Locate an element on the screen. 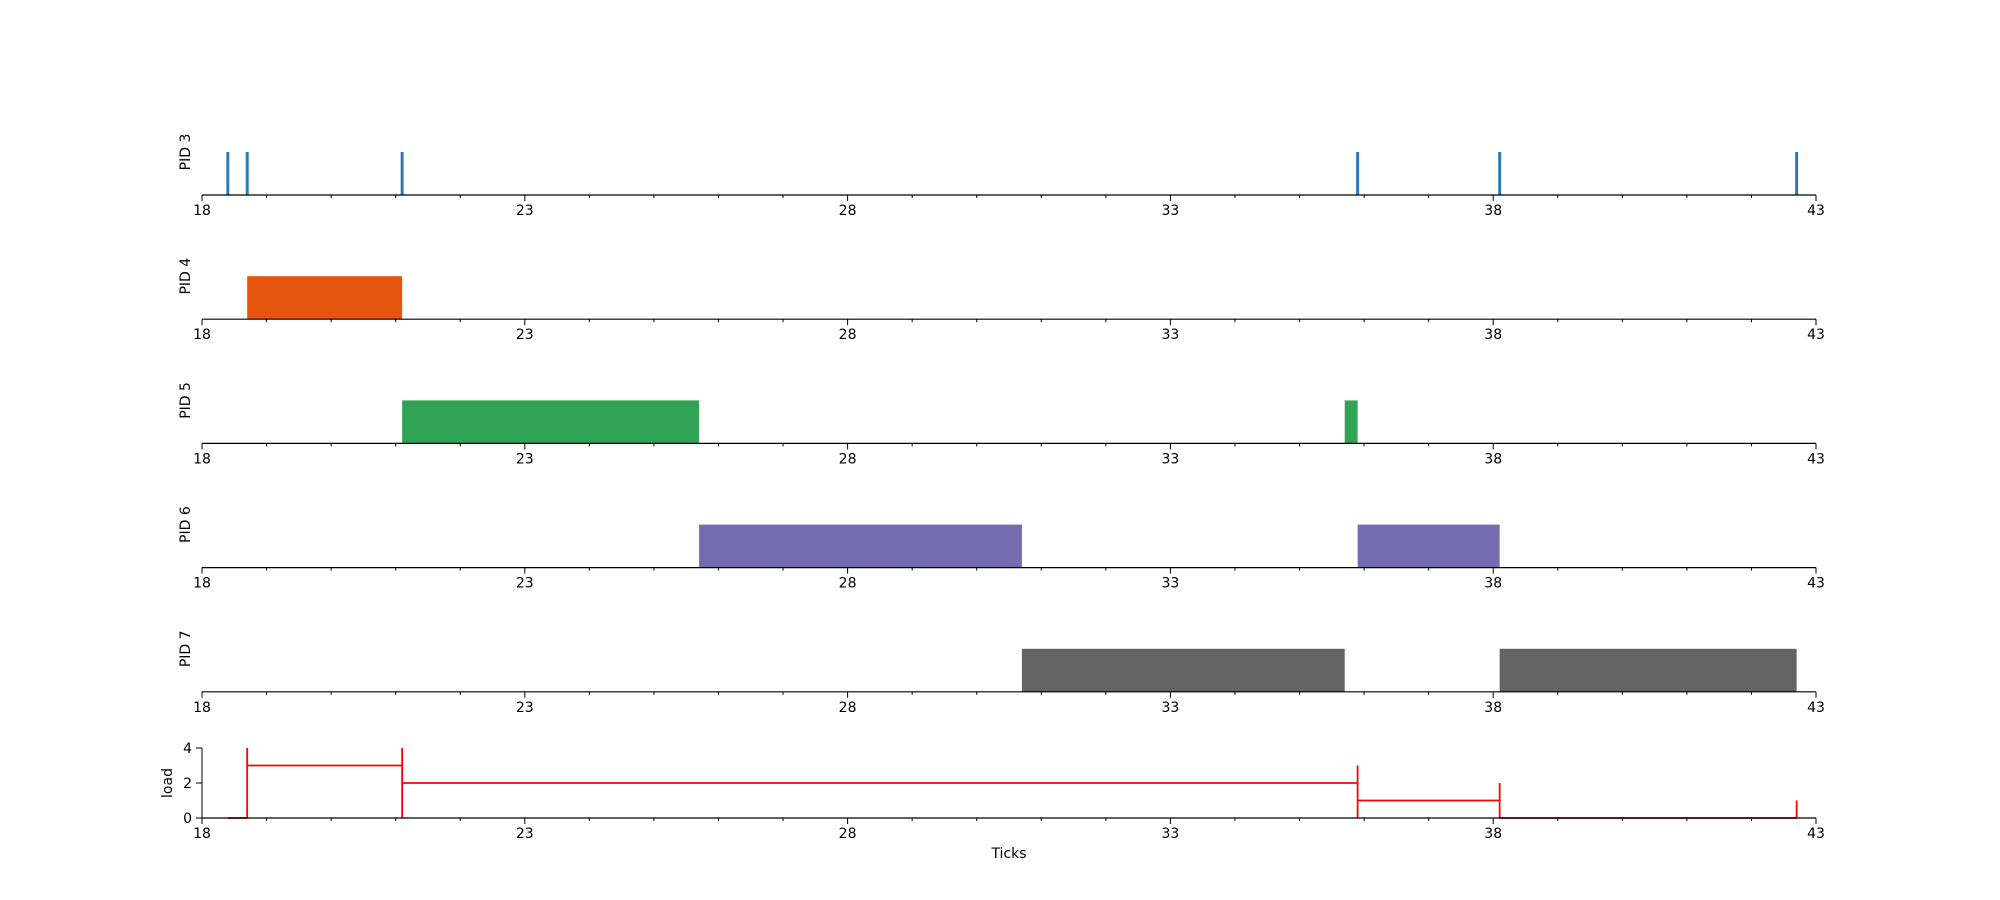 The height and width of the screenshot is (900, 2000). panel-label: PID 6 is located at coordinates (186, 524).